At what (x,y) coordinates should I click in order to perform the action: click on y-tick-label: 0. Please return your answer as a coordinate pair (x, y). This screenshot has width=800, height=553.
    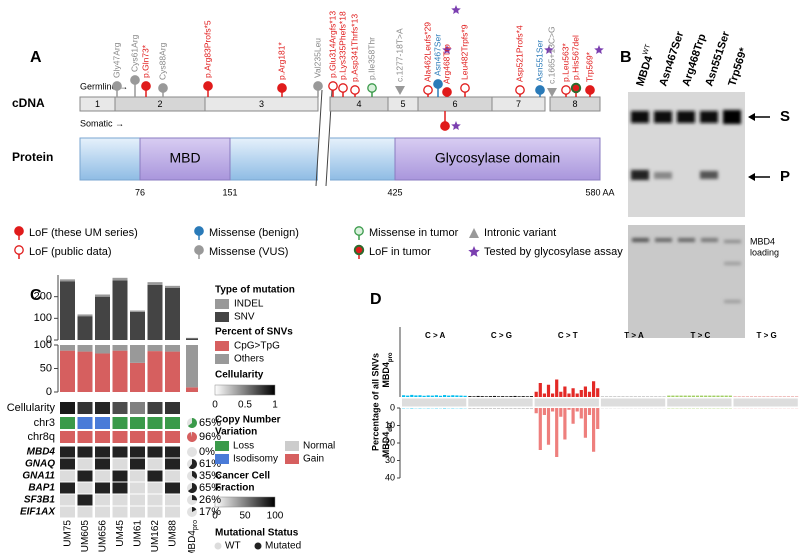
    Looking at the image, I should click on (392, 407).